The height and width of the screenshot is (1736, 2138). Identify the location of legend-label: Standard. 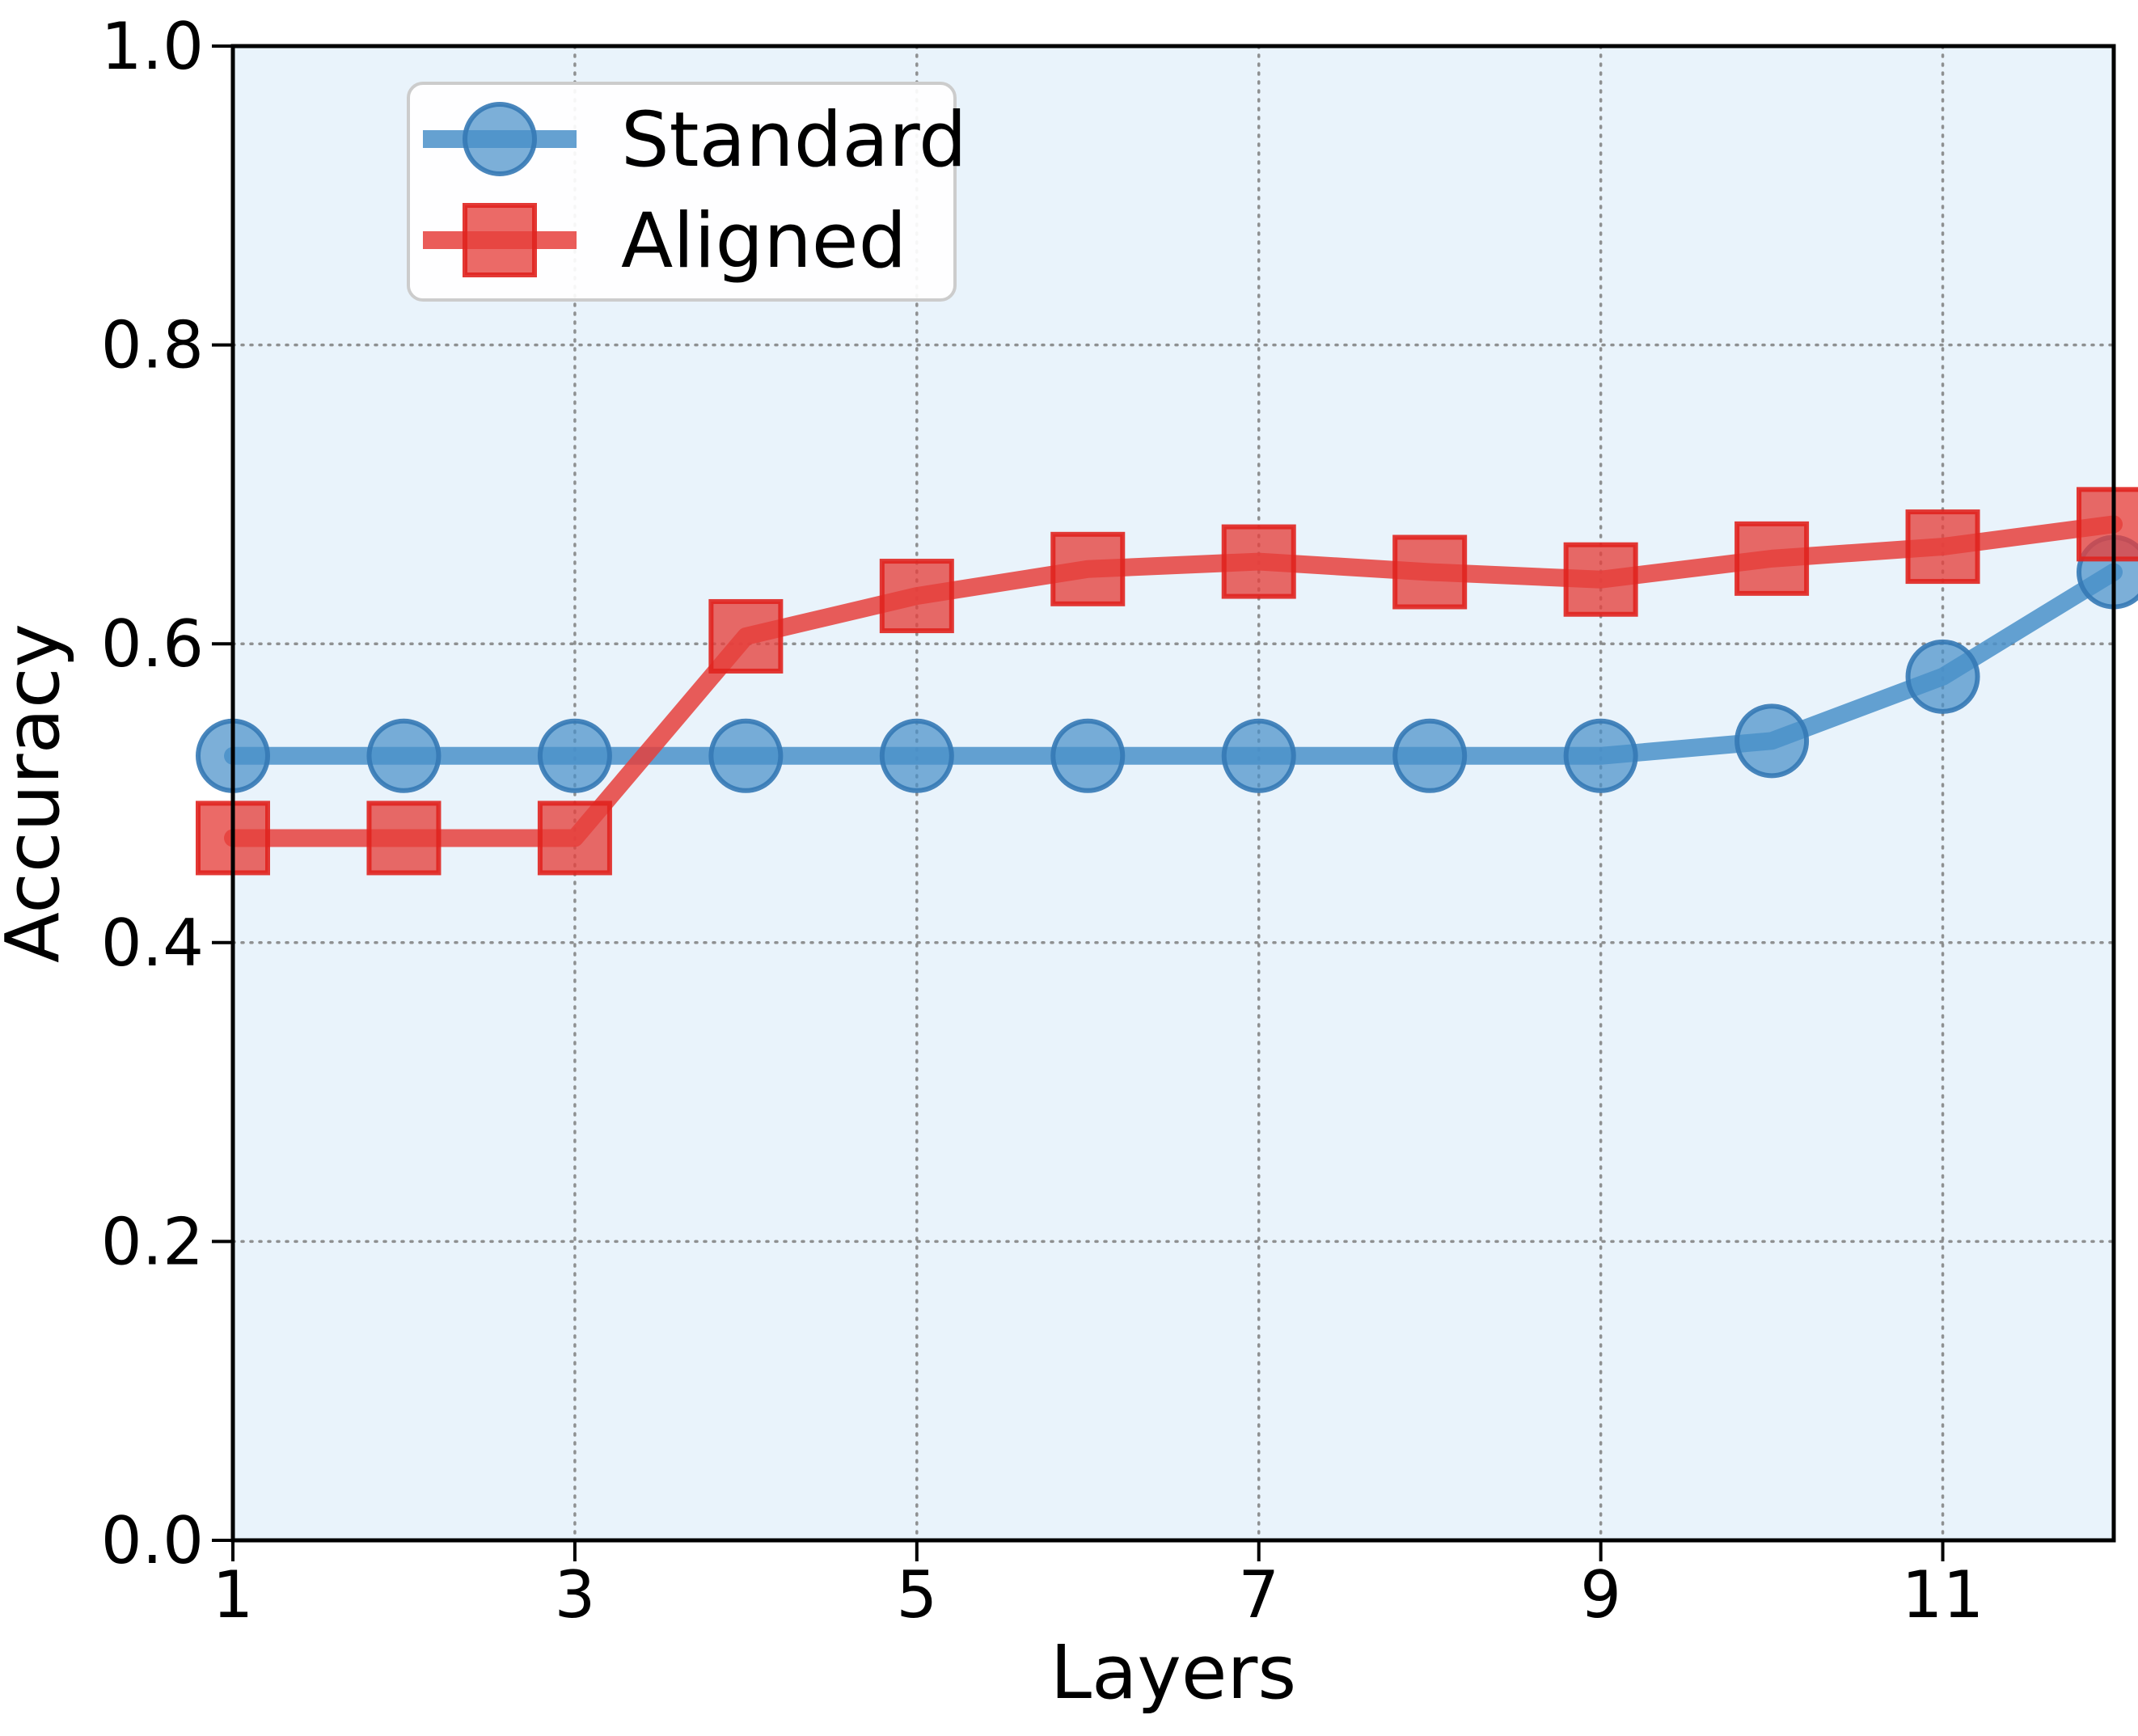
(794, 140).